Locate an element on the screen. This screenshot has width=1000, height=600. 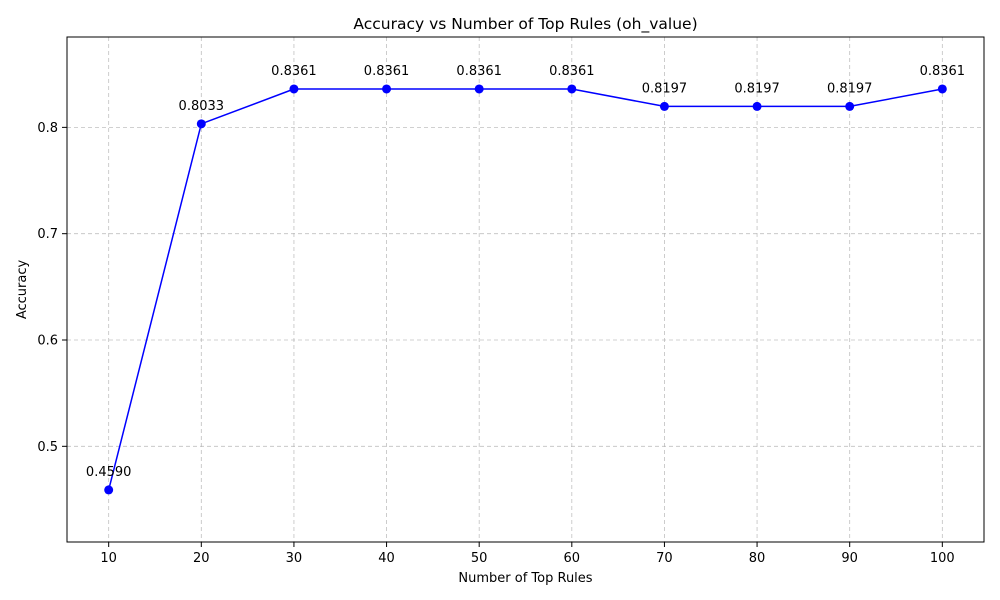
y-axis-label: Accuracy is located at coordinates (22, 290).